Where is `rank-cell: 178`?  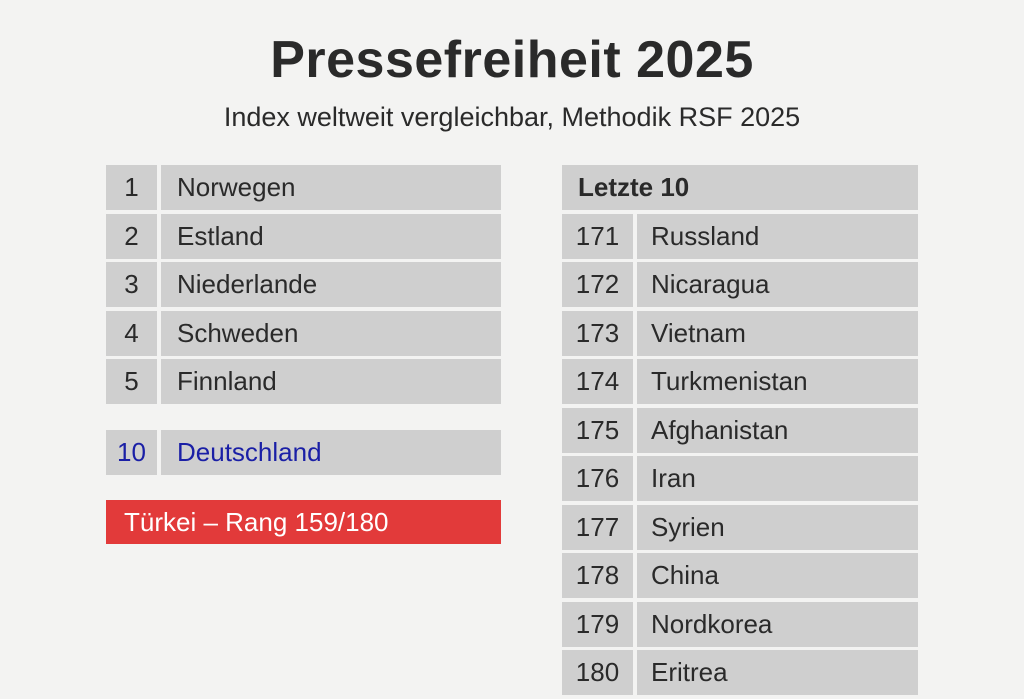 rank-cell: 178 is located at coordinates (597, 575).